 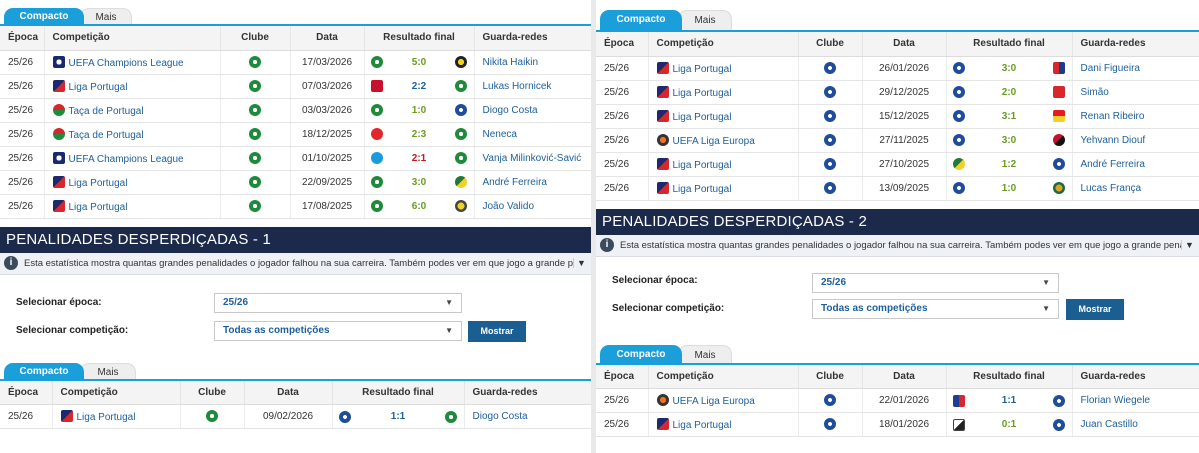 What do you see at coordinates (419, 206) in the screenshot?
I see `score-link: 6:0` at bounding box center [419, 206].